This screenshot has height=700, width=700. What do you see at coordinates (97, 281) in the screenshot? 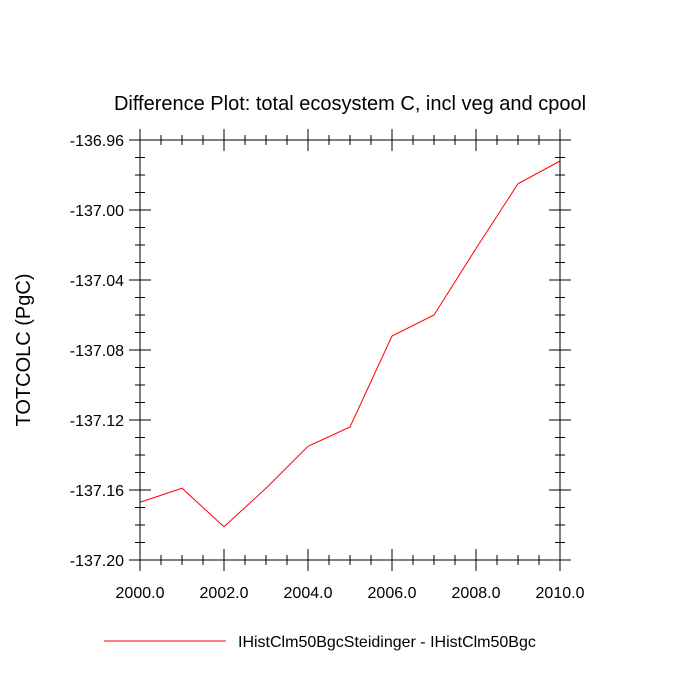
I see `y-tick-label: -137.04` at bounding box center [97, 281].